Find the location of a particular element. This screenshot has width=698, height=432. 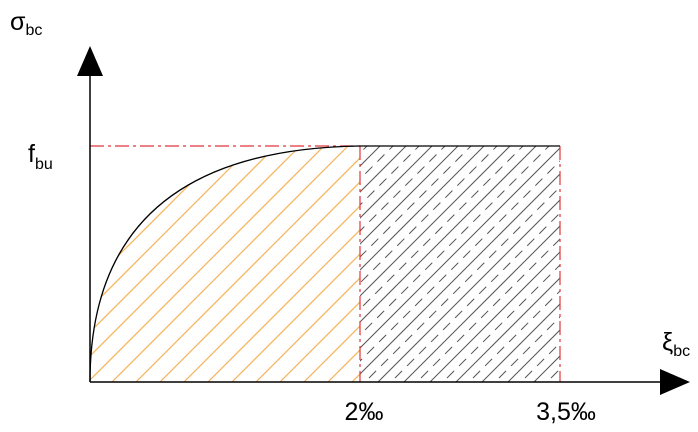

y-axis-label: σbc is located at coordinates (26, 23).